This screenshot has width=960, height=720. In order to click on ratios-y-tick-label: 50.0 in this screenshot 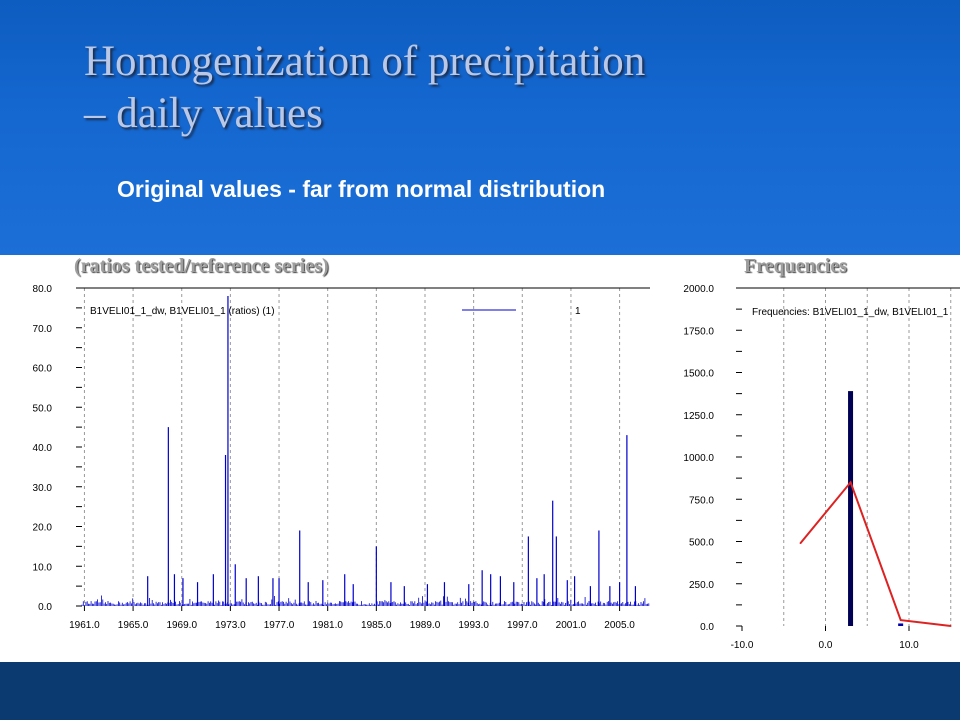, I will do `click(43, 408)`.